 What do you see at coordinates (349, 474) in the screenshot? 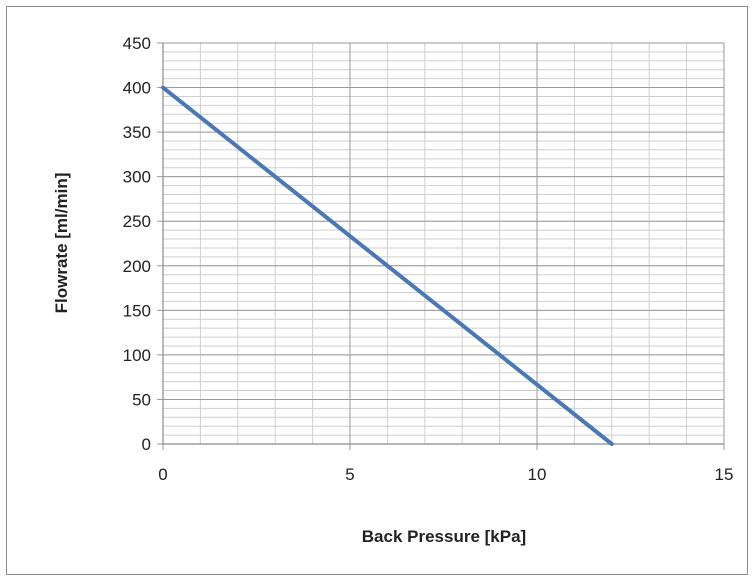
I see `x-tick-label: 5` at bounding box center [349, 474].